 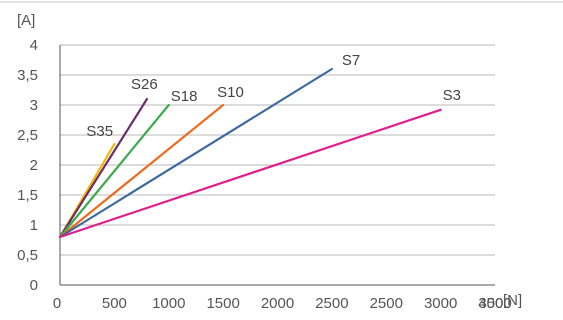 What do you see at coordinates (27, 255) in the screenshot?
I see `y-tick-label: 0,5` at bounding box center [27, 255].